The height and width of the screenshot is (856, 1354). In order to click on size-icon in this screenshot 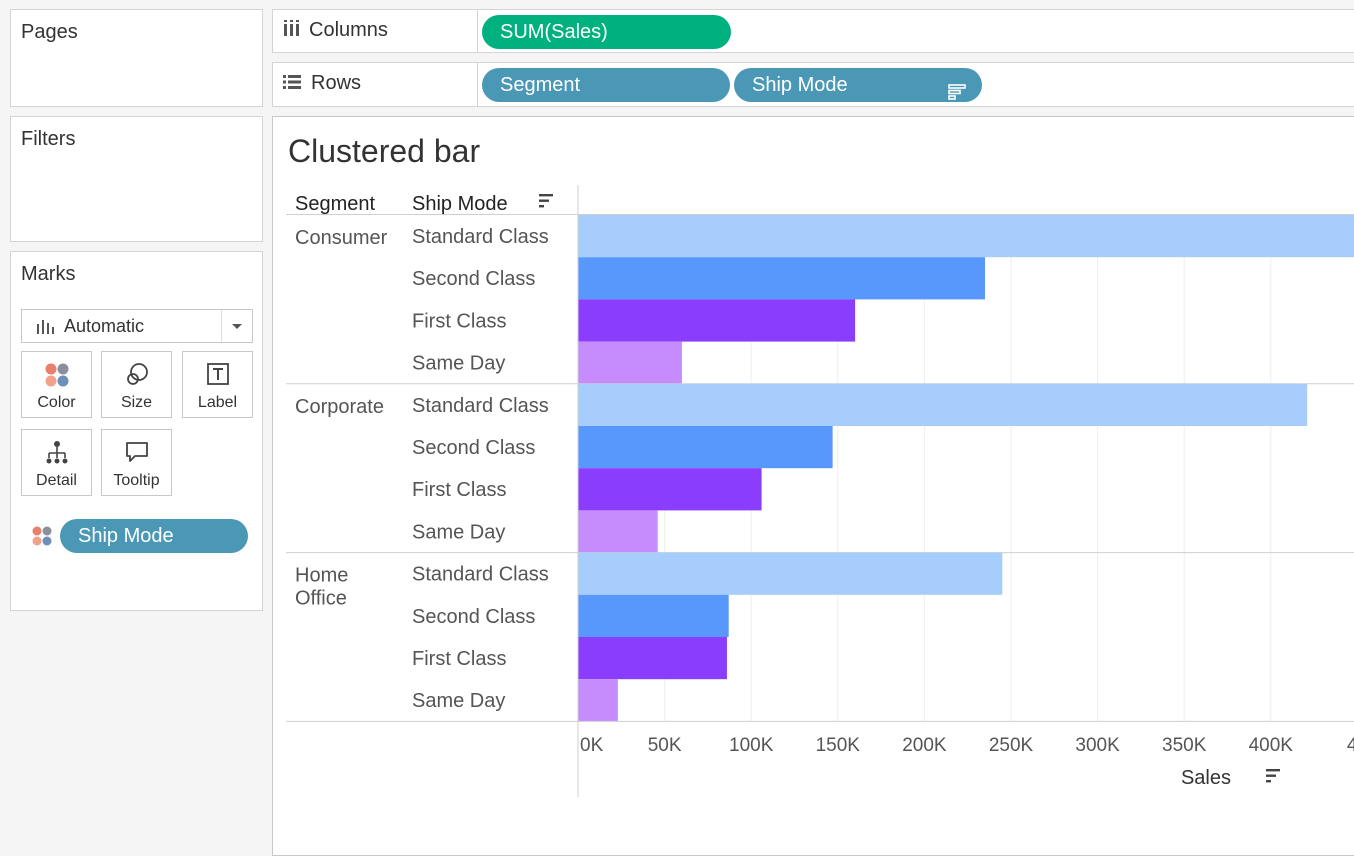, I will do `click(136, 375)`.